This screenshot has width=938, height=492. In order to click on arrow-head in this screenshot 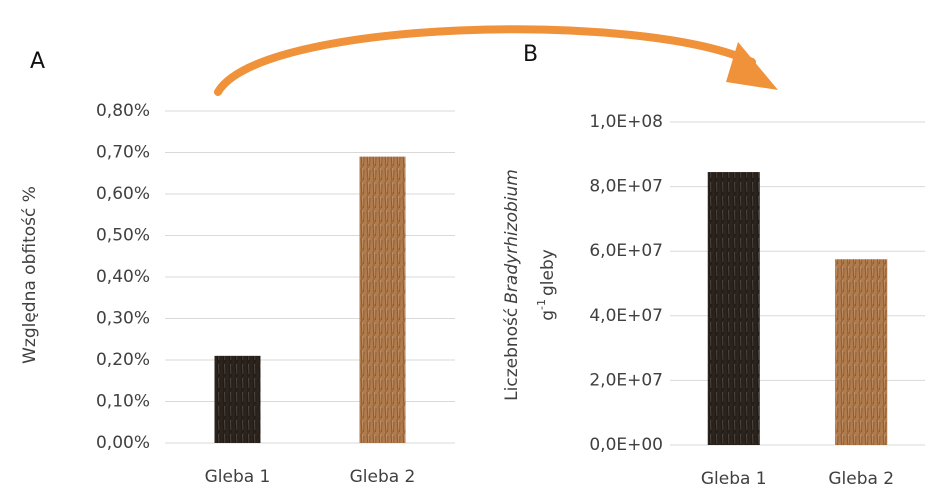, I will do `click(752, 66)`.